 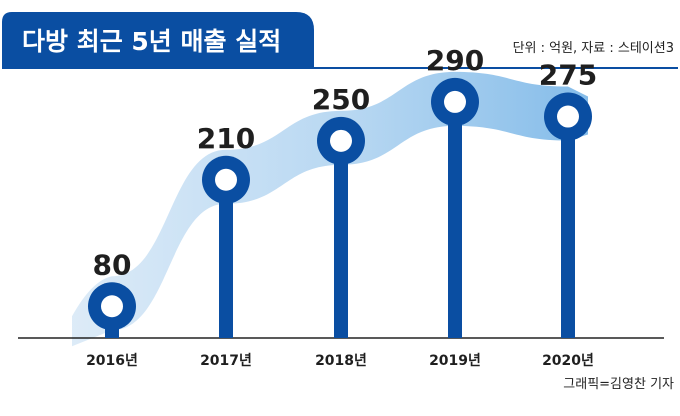 What do you see at coordinates (341, 99) in the screenshot?
I see `data-label: 250` at bounding box center [341, 99].